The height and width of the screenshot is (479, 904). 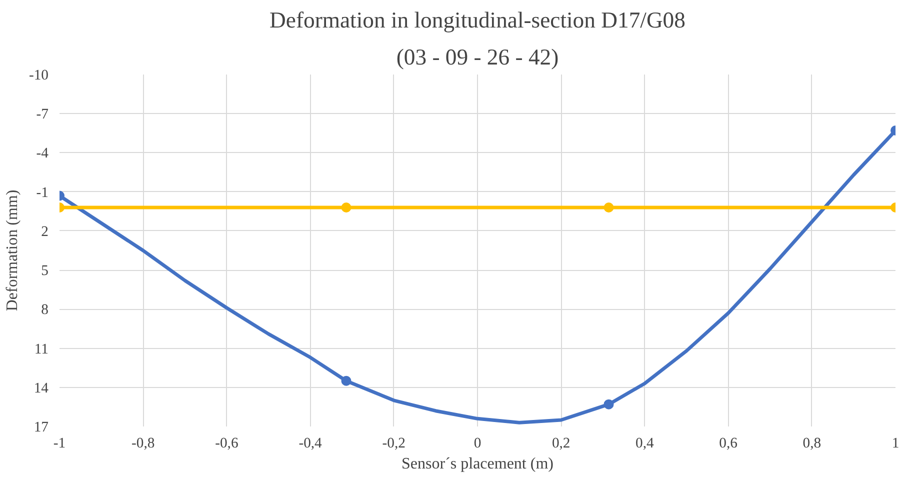 What do you see at coordinates (38, 76) in the screenshot?
I see `y-tick-label: -10` at bounding box center [38, 76].